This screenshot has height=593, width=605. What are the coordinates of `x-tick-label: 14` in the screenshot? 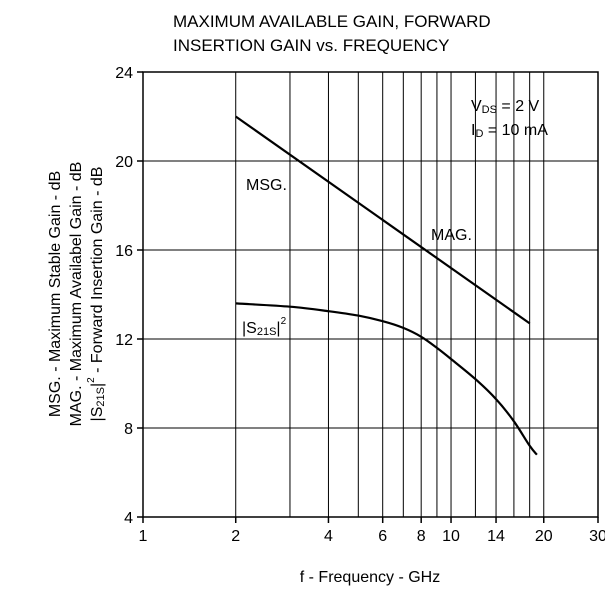 It's located at (496, 536).